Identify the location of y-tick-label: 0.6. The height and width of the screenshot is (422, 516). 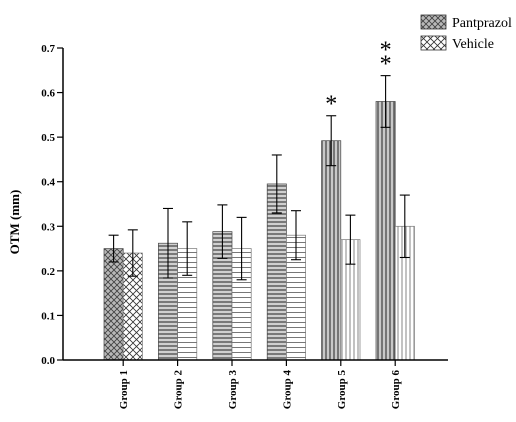
(48, 94).